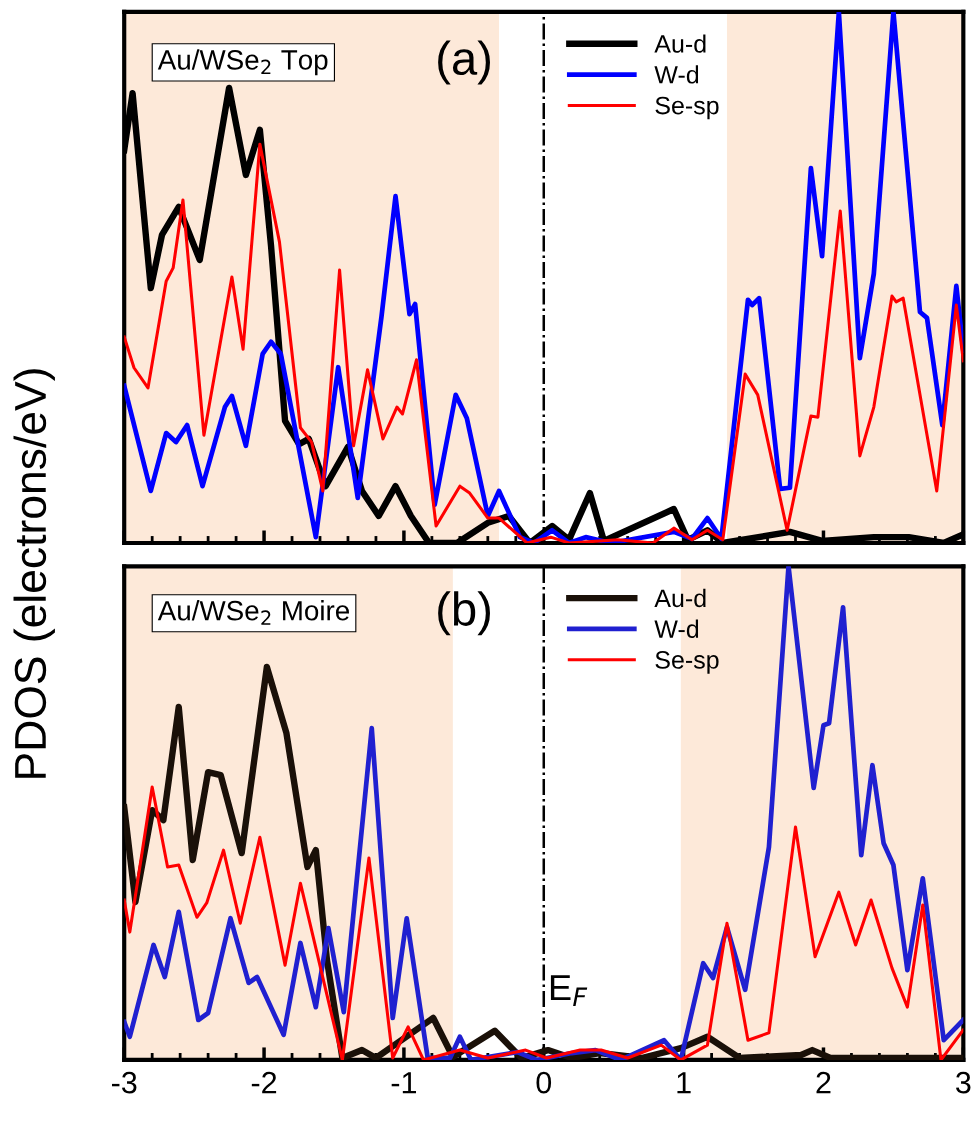  What do you see at coordinates (124, 1082) in the screenshot?
I see `x-tick-label: -3` at bounding box center [124, 1082].